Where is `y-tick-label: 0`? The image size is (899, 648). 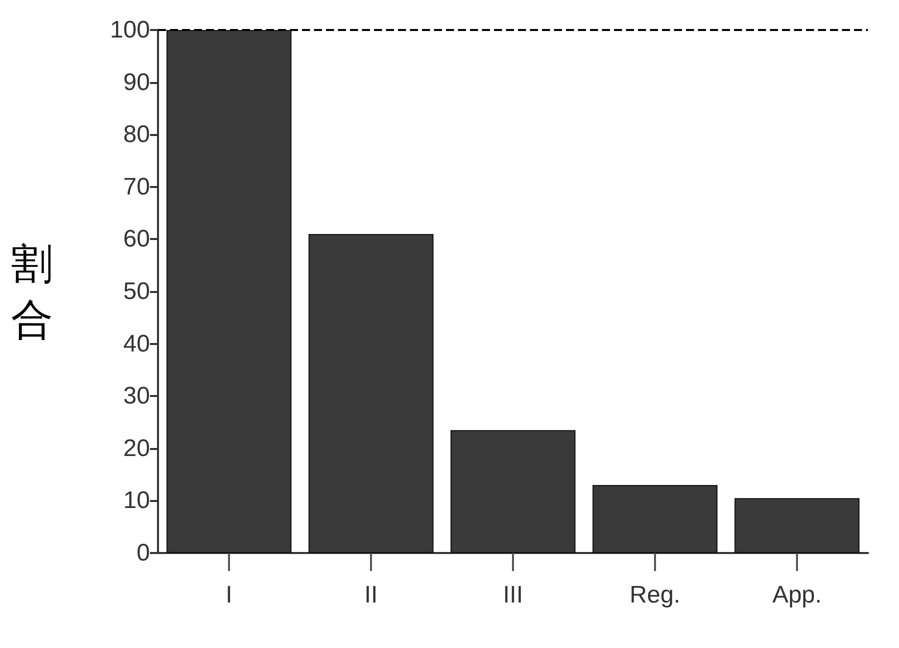
y-tick-label: 0 is located at coordinates (143, 553).